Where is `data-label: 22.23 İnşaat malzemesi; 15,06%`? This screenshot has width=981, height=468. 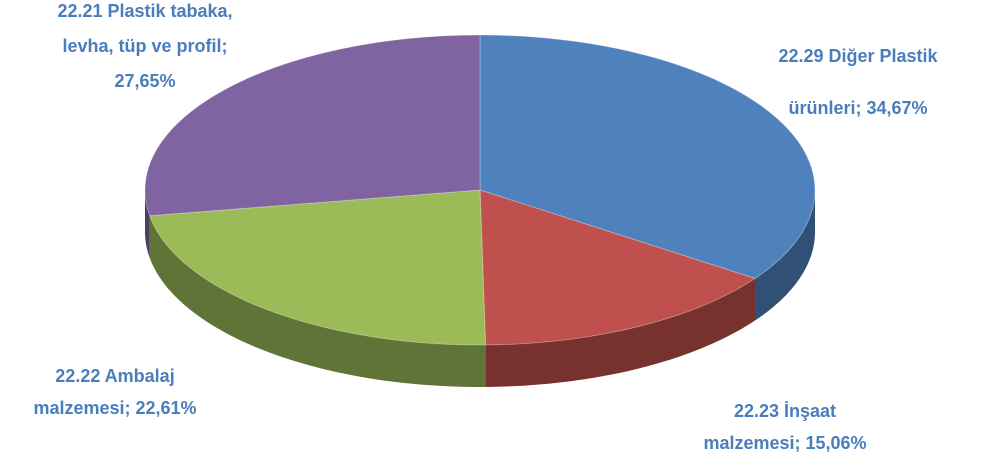
data-label: 22.23 İnşaat malzemesi; 15,06% is located at coordinates (785, 427).